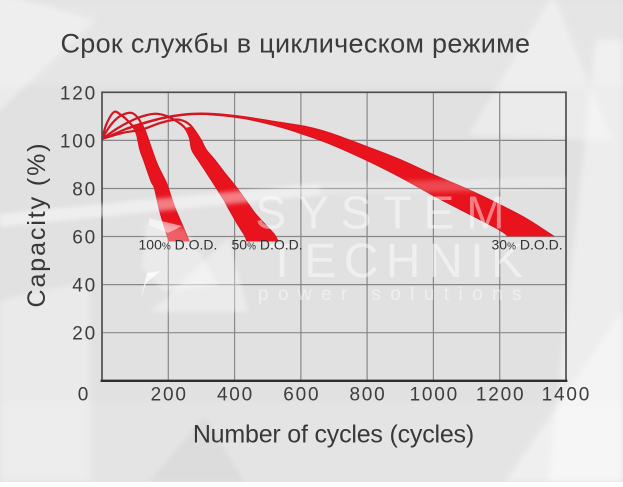 The width and height of the screenshot is (623, 487). What do you see at coordinates (37, 225) in the screenshot?
I see `svg-text: Capacity (%)` at bounding box center [37, 225].